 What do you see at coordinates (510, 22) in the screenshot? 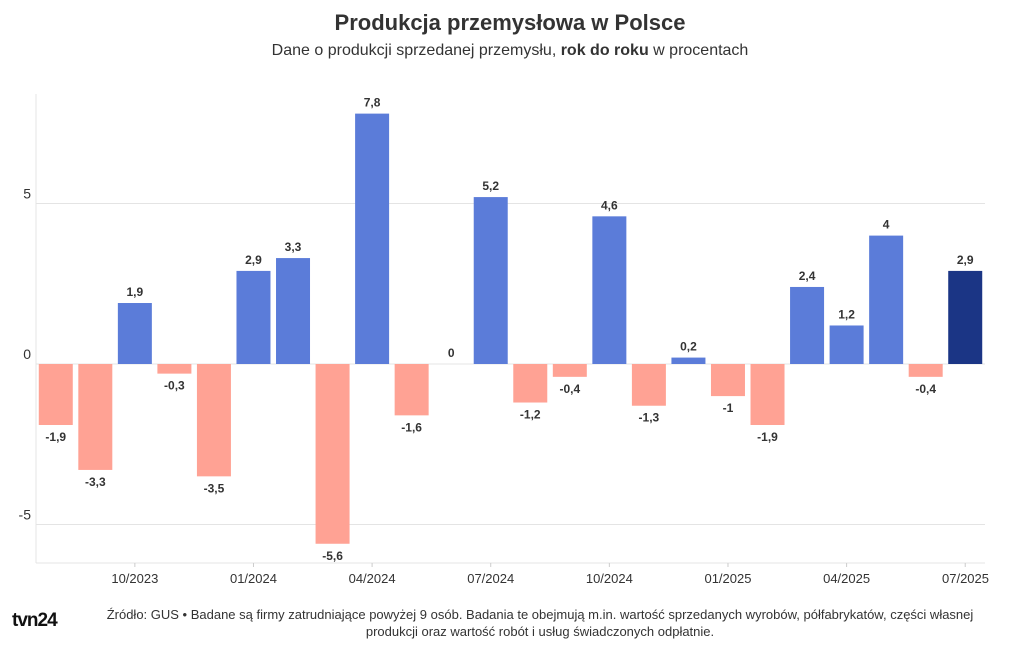
I see `chart-title: Produkcja przemysłowa w Polsce` at bounding box center [510, 22].